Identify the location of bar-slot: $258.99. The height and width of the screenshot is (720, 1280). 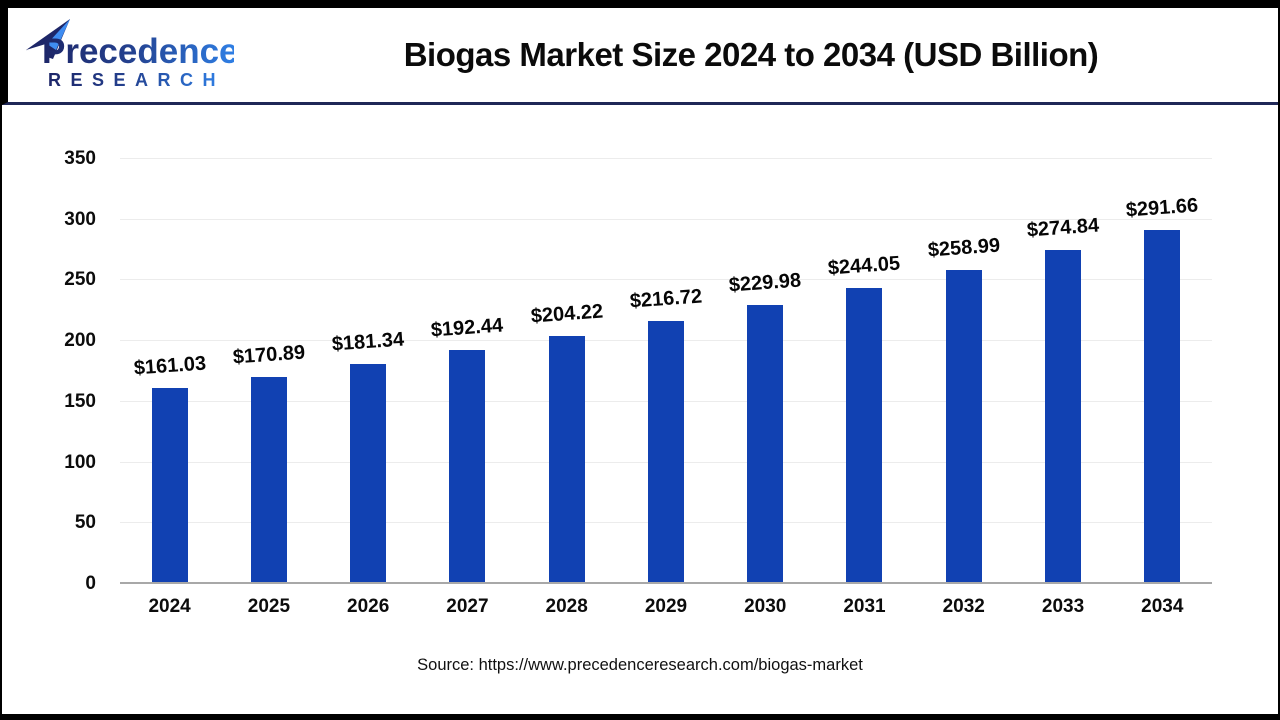
(963, 371).